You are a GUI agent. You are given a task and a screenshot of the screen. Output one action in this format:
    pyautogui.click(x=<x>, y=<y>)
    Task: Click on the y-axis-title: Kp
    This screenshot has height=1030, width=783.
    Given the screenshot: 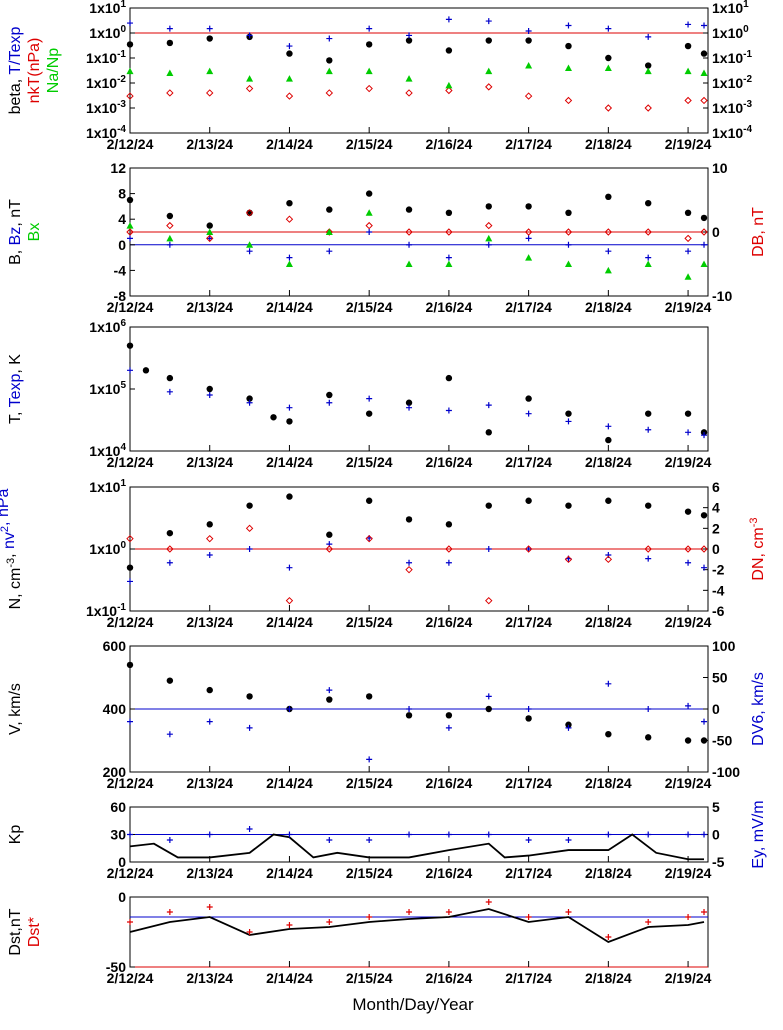 What is the action you would take?
    pyautogui.click(x=15, y=835)
    